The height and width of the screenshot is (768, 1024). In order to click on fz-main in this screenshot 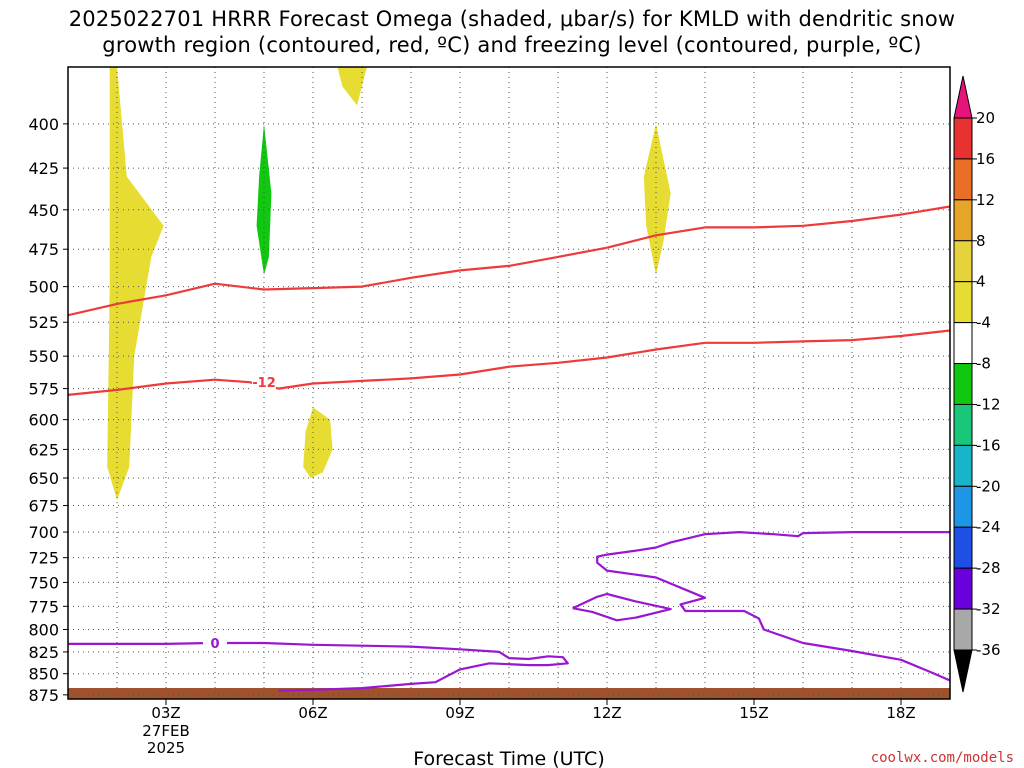, I will do `click(318, 666)`.